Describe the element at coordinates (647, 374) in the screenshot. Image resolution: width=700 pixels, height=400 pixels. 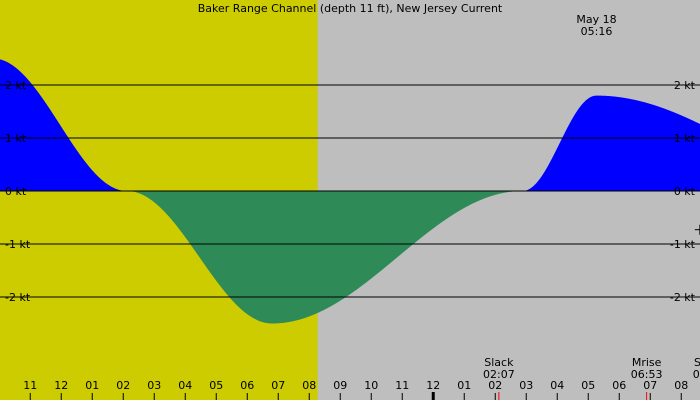
I see `event-time-label: 06:53` at that location.